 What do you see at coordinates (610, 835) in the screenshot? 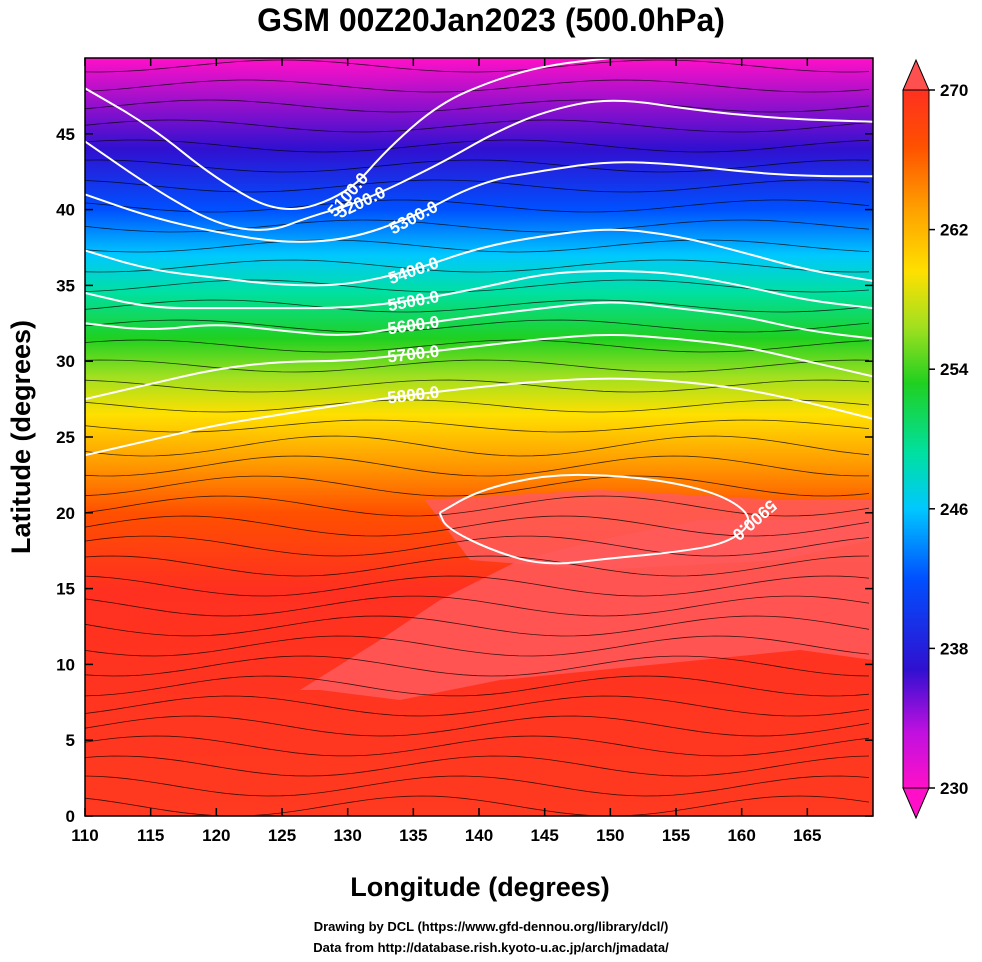
I see `x-tick-label: 150` at bounding box center [610, 835].